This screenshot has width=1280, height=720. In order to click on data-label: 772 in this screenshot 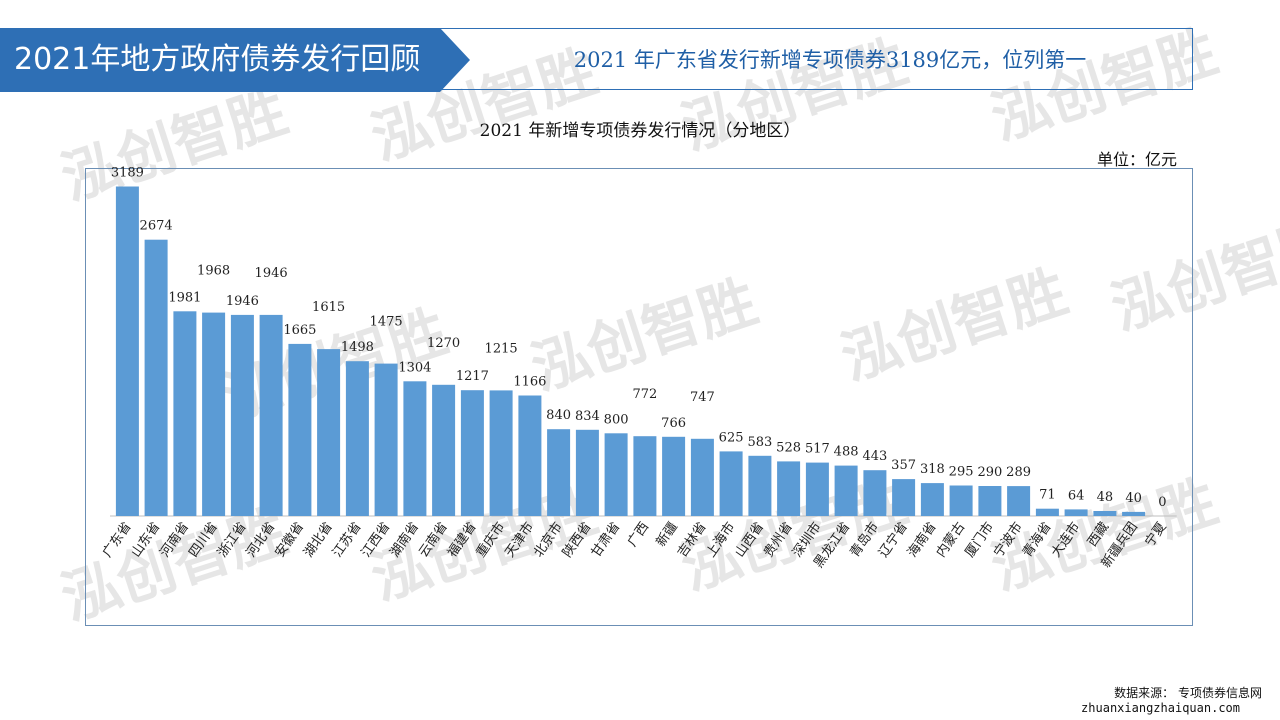, I will do `click(644, 394)`.